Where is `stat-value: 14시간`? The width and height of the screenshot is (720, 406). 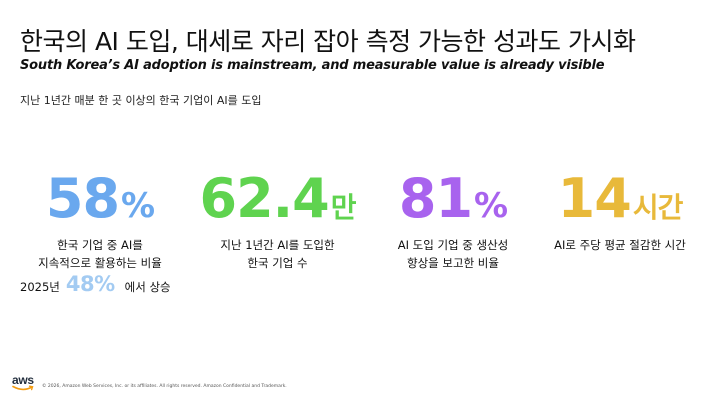 stat-value: 14시간 is located at coordinates (620, 199).